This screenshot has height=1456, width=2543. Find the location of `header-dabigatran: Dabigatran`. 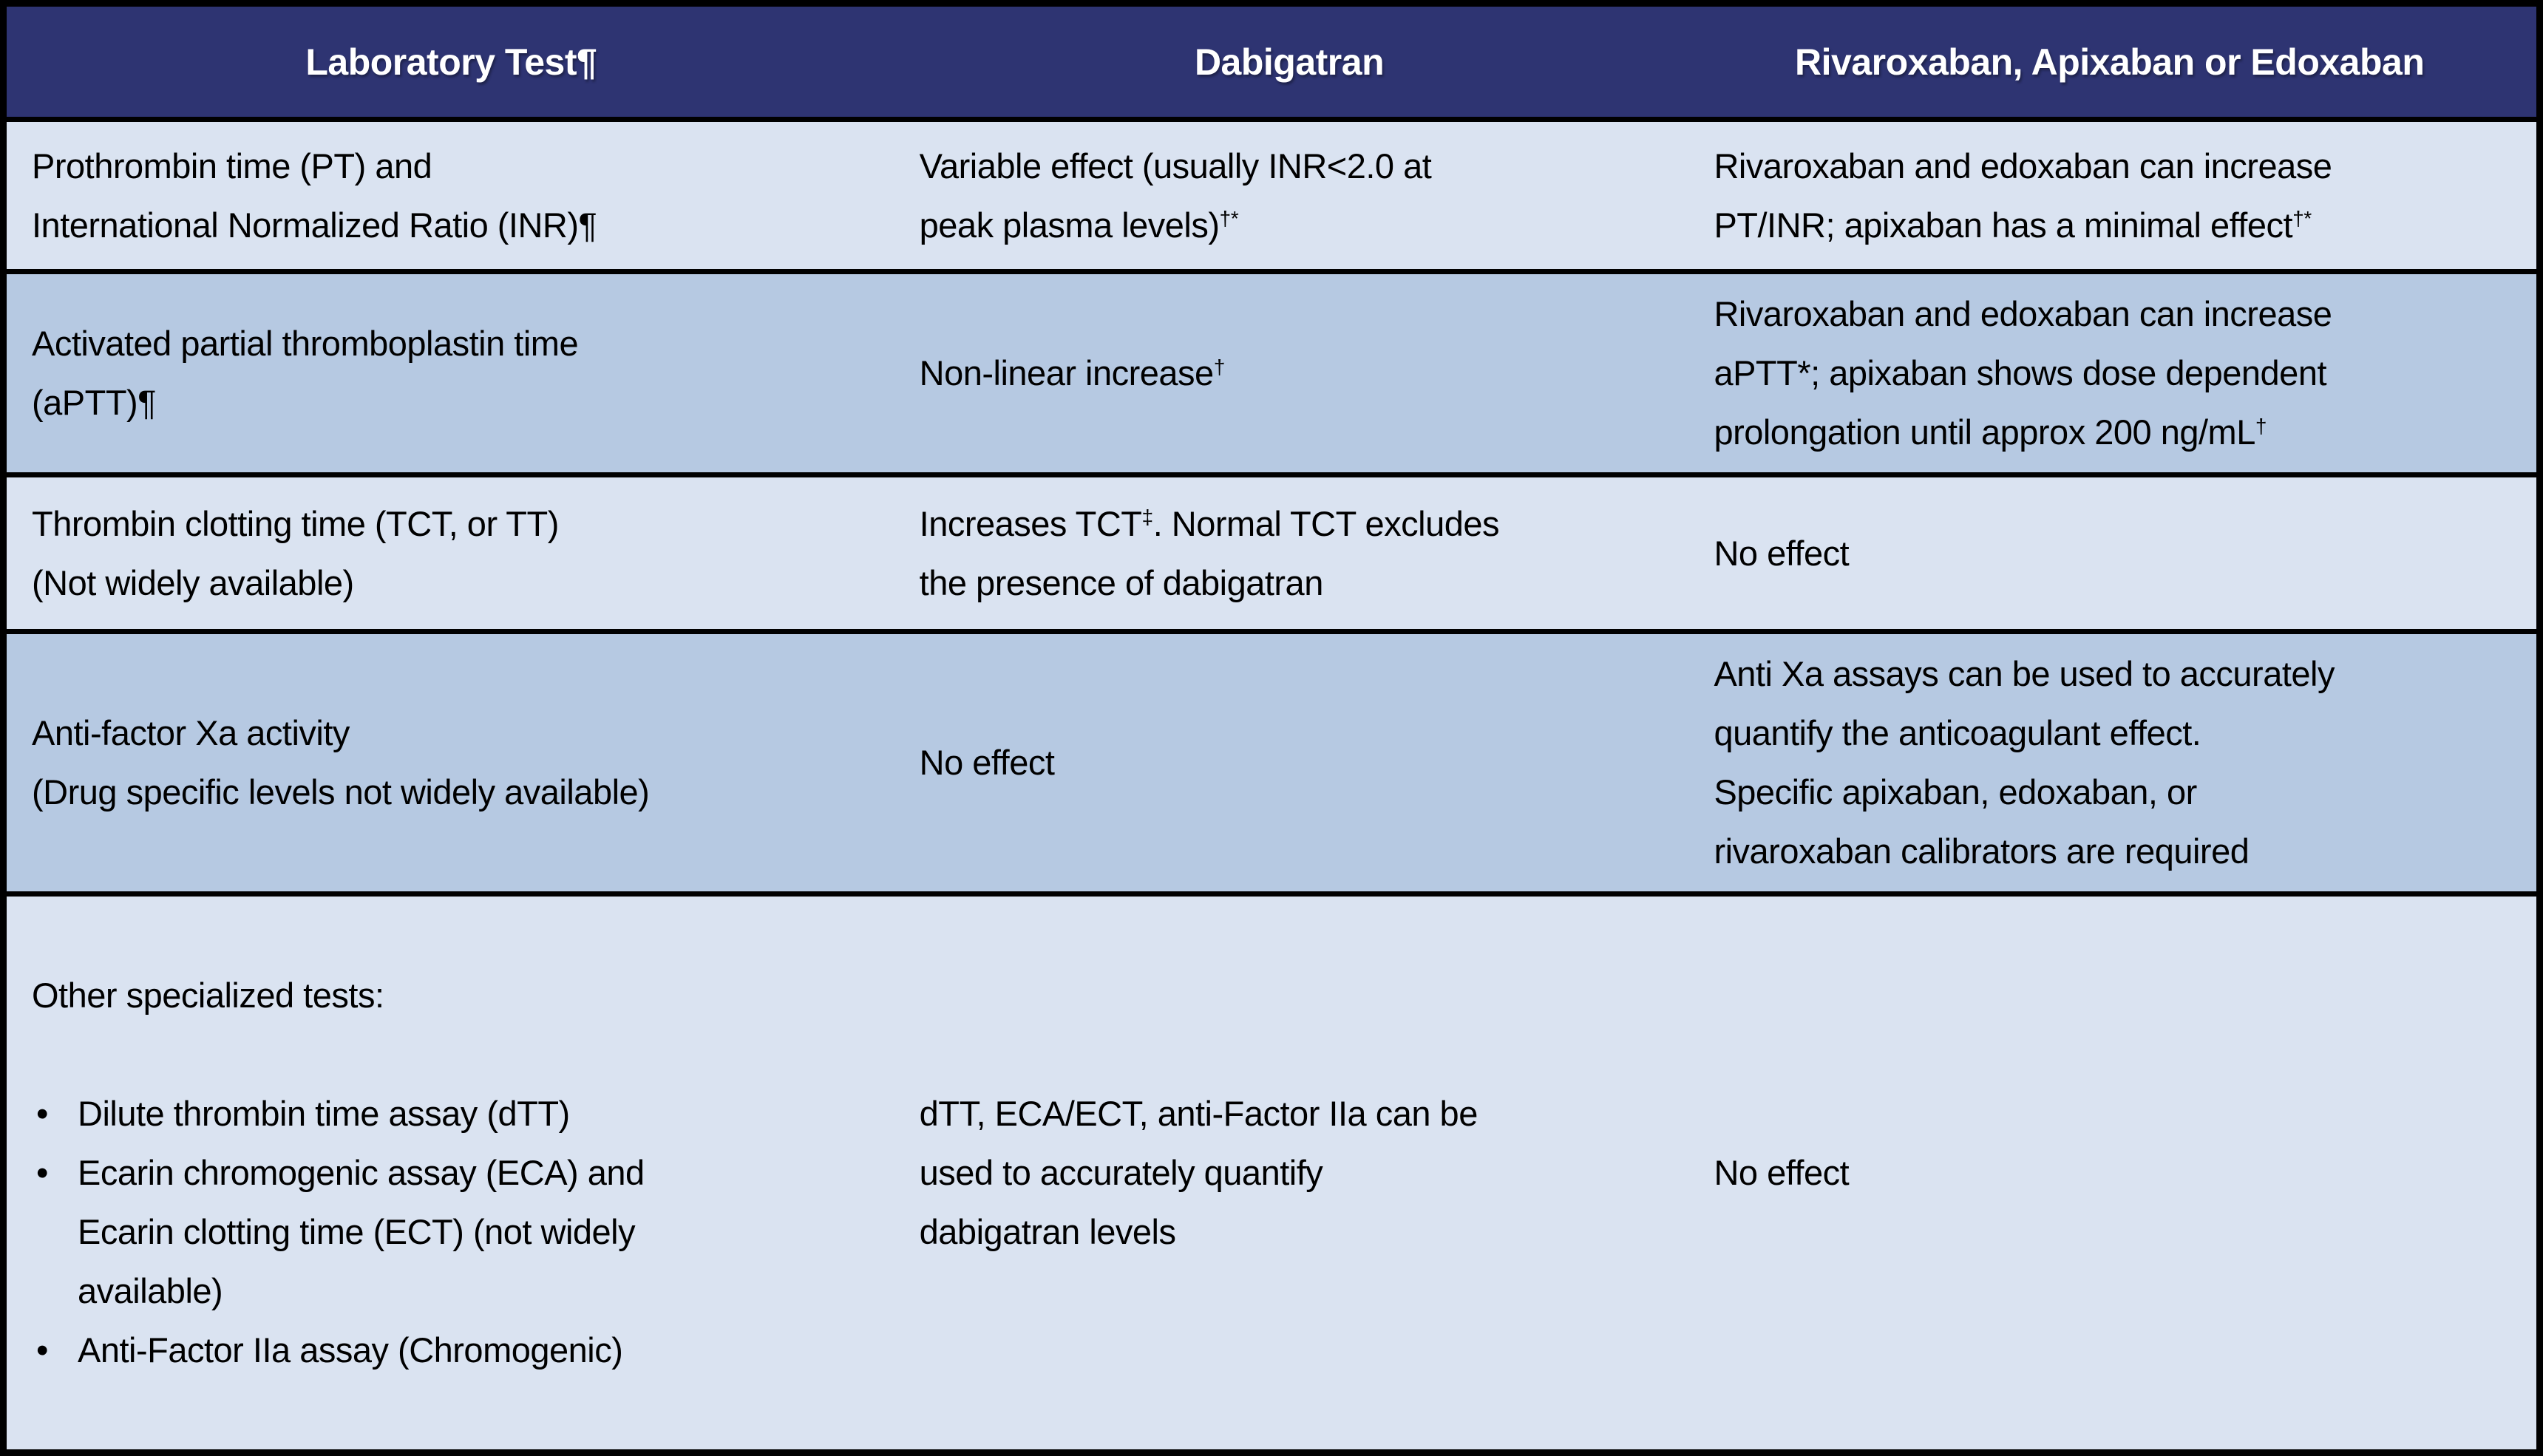

header-dabigatran: Dabigatran is located at coordinates (1289, 61).